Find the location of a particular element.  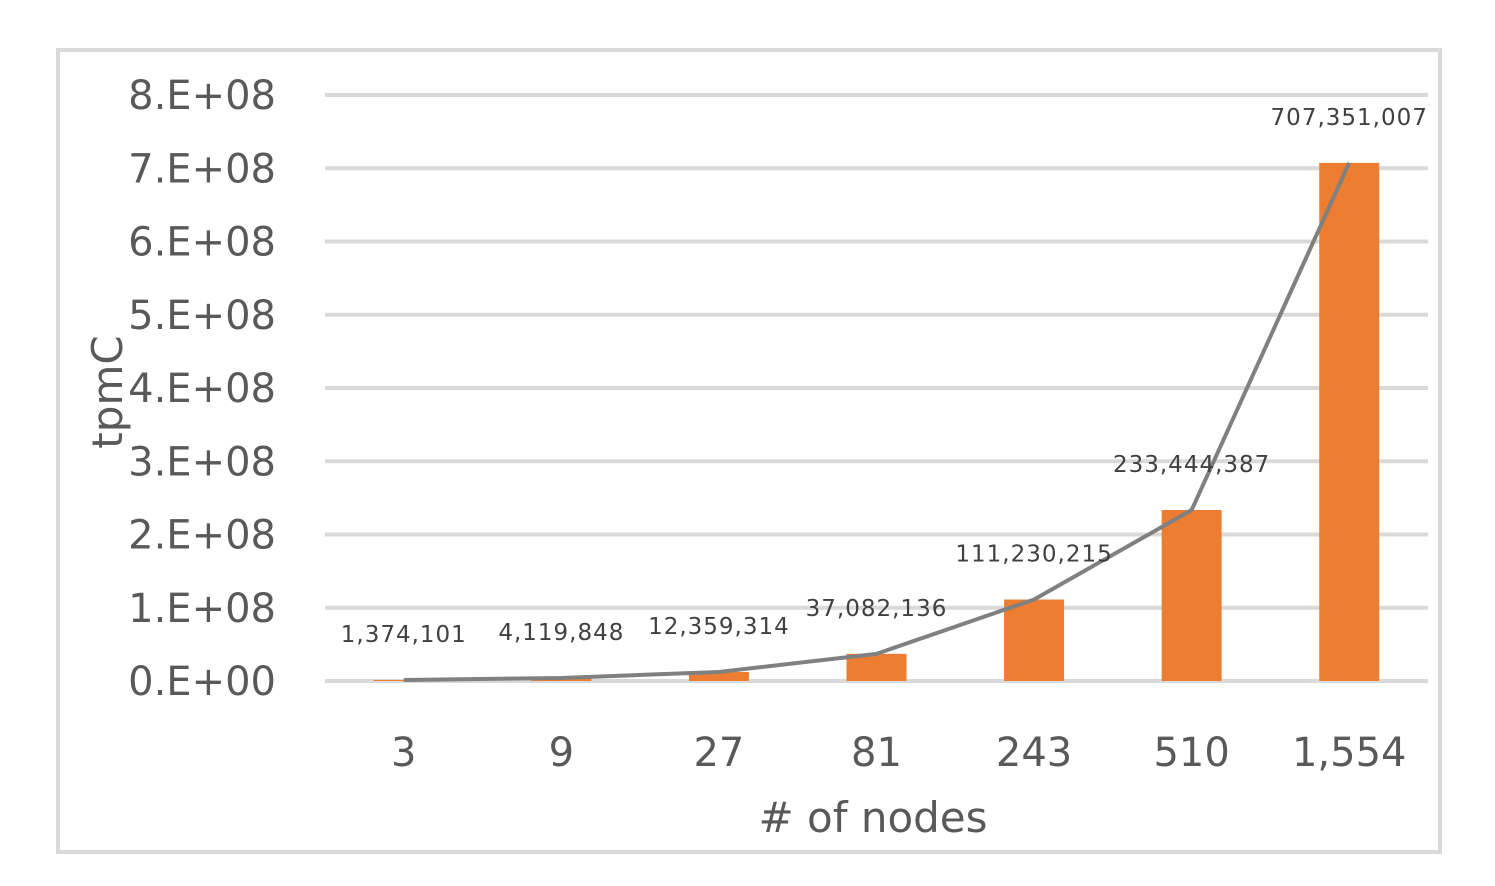

y-tick-label: 1.E+08 is located at coordinates (202, 609).